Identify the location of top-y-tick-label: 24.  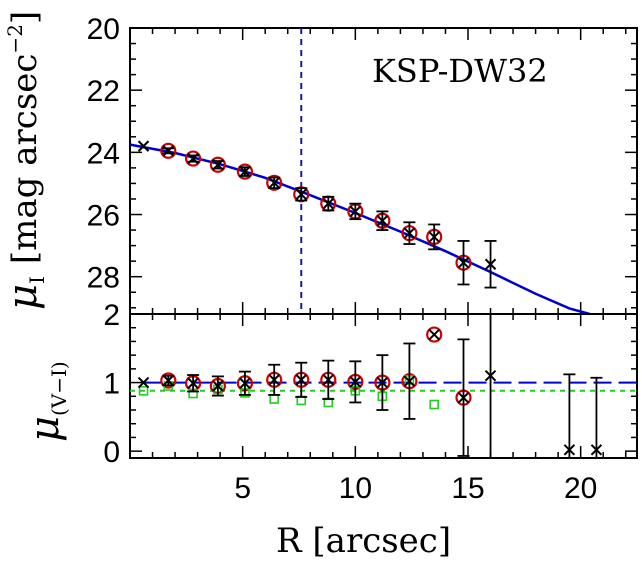
(103, 153).